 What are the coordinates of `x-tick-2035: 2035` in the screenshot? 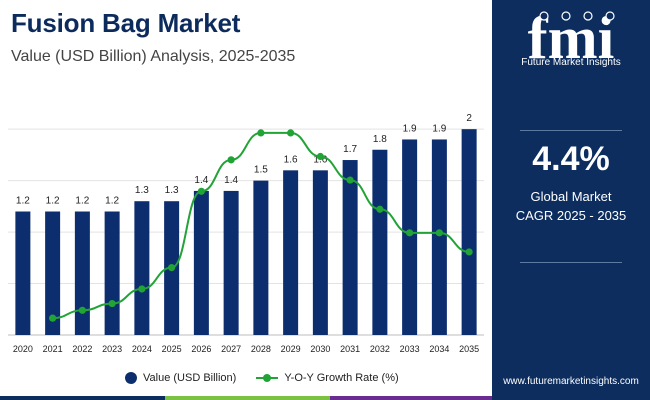 It's located at (469, 349).